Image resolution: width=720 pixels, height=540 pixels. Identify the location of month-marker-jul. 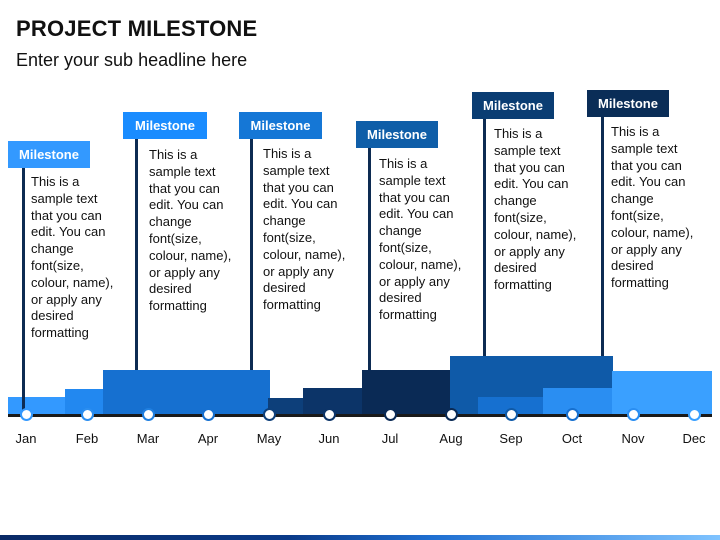
(390, 414).